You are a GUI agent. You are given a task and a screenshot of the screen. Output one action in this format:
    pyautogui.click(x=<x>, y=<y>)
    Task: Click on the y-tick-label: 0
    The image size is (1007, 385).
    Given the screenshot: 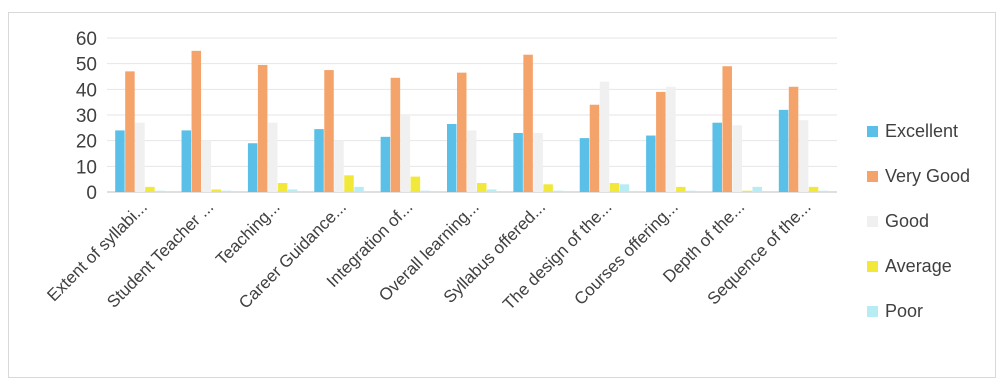 What is the action you would take?
    pyautogui.click(x=91, y=193)
    